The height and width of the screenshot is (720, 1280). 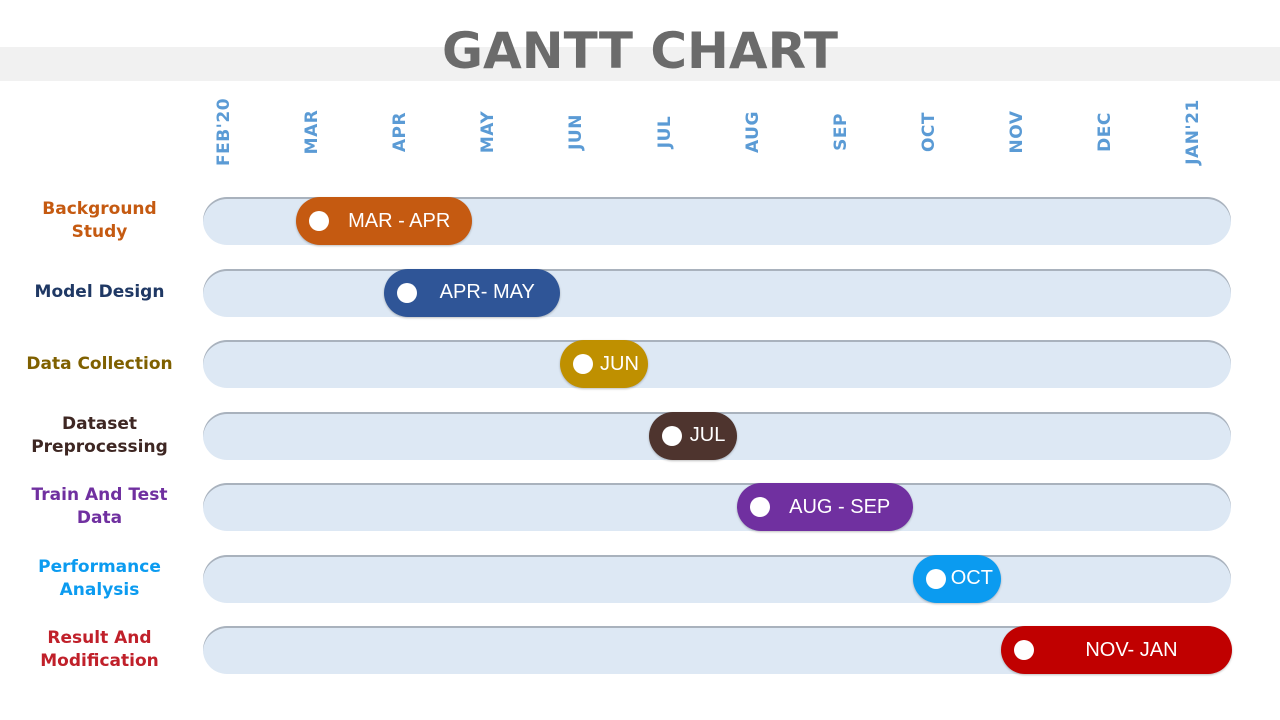 I want to click on task-label: Data Collection, so click(x=99, y=363).